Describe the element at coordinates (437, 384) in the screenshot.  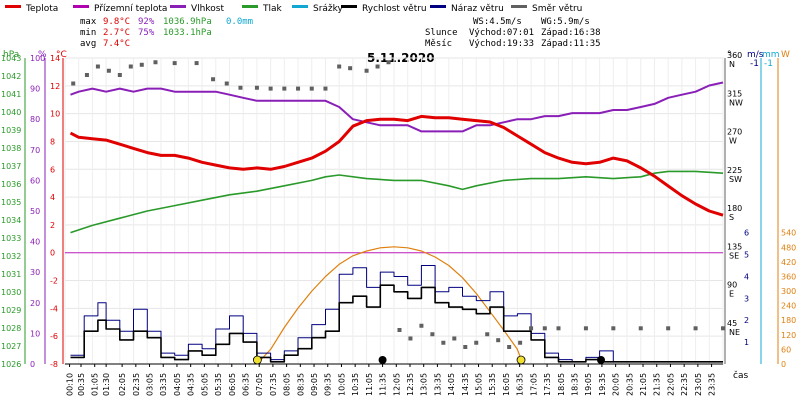
I see `time-tick-label: 13:35` at that location.